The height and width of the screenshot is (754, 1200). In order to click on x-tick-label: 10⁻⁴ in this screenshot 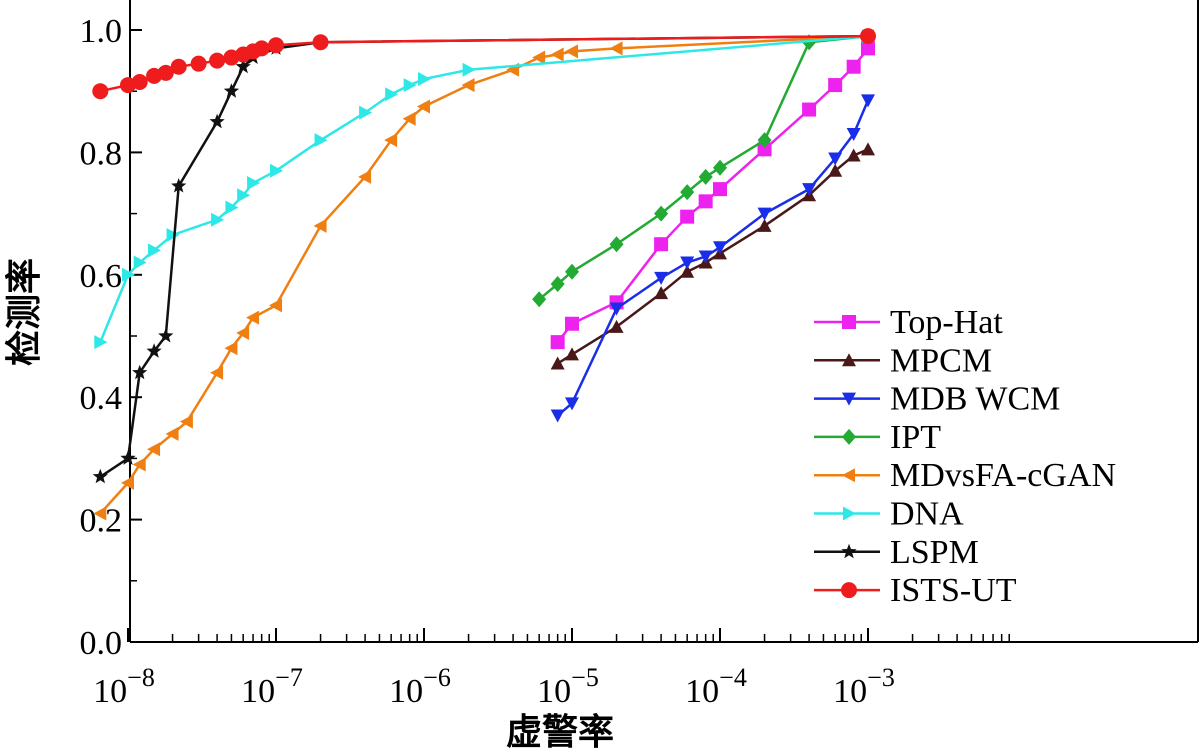, I will do `click(716, 686)`.